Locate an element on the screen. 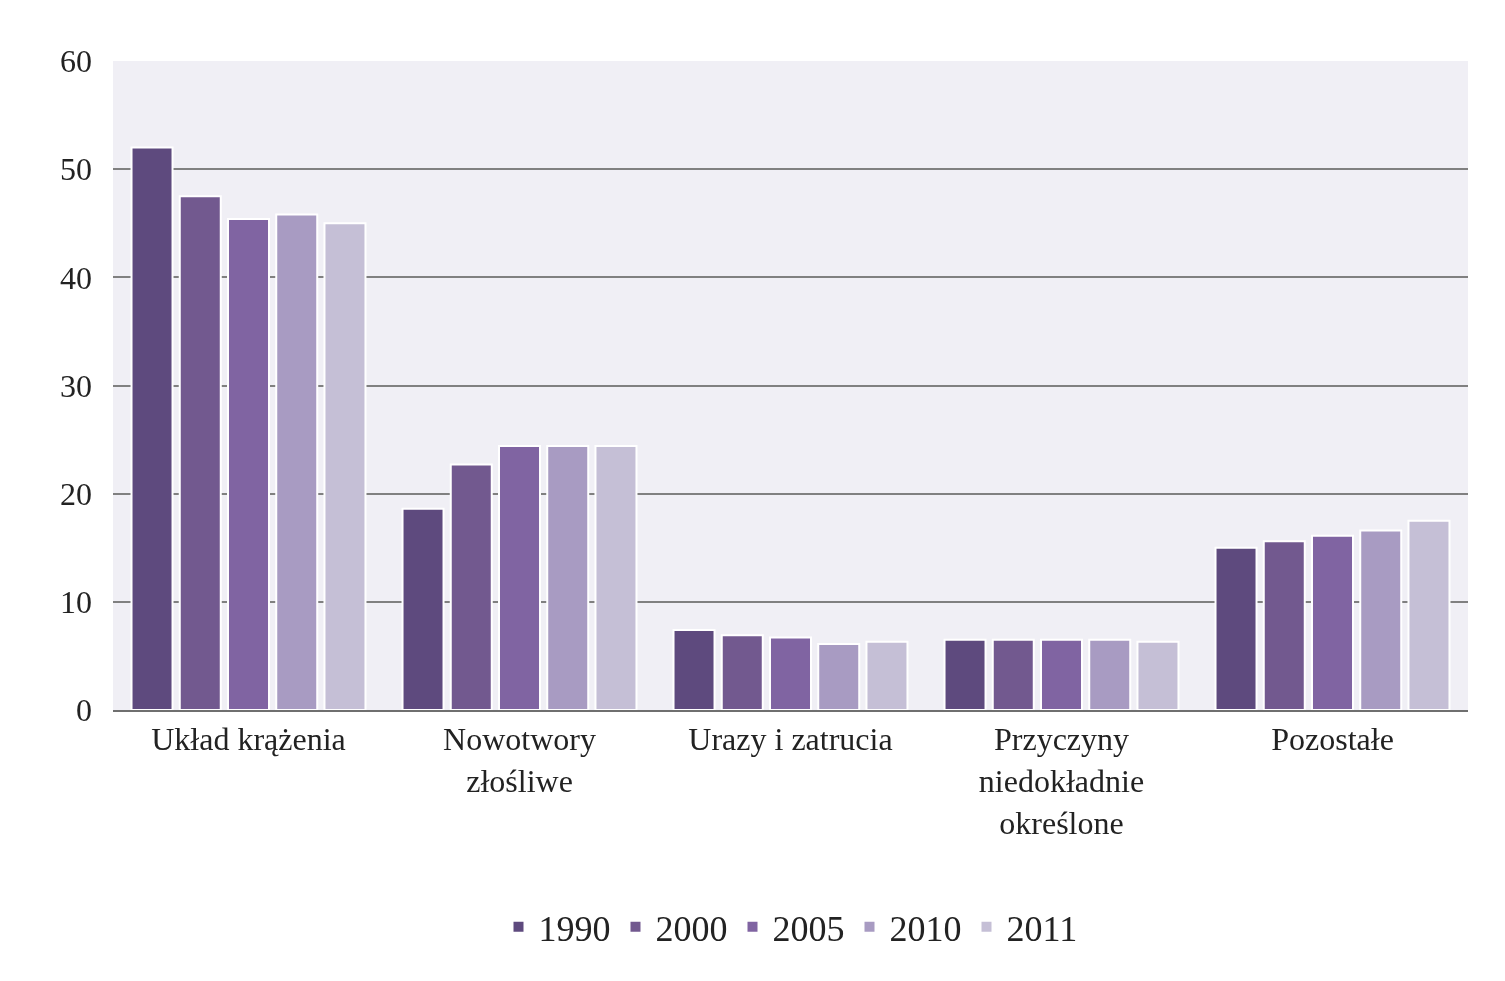 The image size is (1505, 981). x-tick-label: Pozostałe is located at coordinates (1332, 739).